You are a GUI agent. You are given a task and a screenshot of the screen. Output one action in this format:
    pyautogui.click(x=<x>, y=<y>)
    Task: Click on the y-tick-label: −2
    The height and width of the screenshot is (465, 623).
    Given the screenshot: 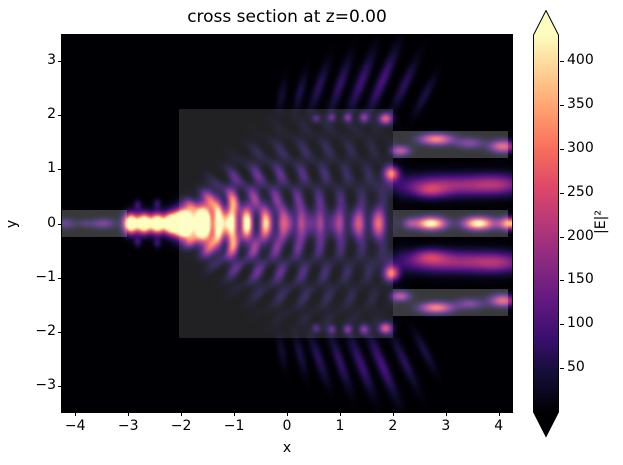 What is the action you would take?
    pyautogui.click(x=45, y=331)
    